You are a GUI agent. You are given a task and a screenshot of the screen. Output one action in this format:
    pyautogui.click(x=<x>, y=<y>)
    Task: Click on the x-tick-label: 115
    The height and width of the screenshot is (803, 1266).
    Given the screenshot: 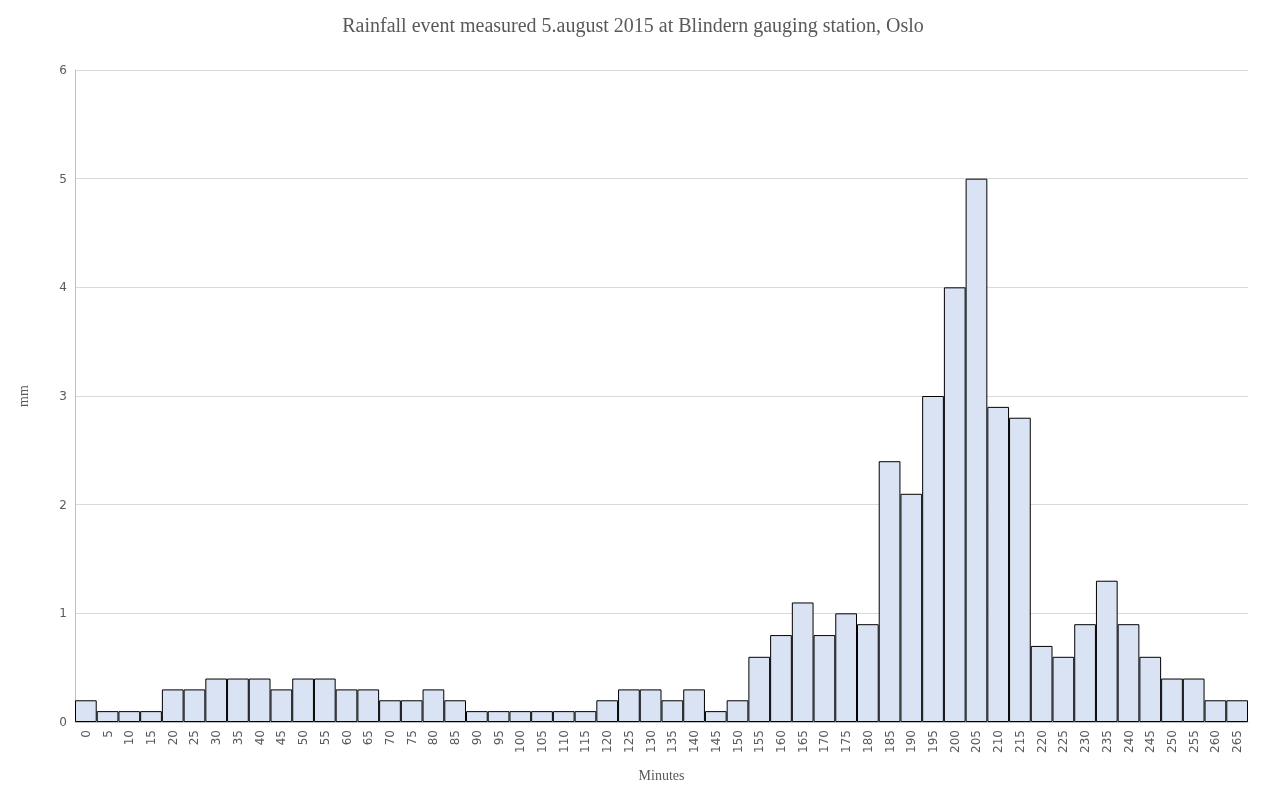 What is the action you would take?
    pyautogui.click(x=585, y=741)
    